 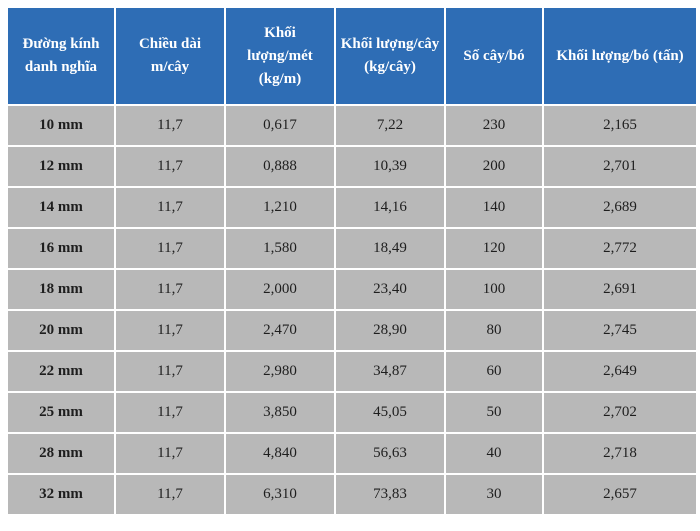 I want to click on table-row: 12 mm 11,7 0,888 10,39 200 2,701, so click(x=352, y=166).